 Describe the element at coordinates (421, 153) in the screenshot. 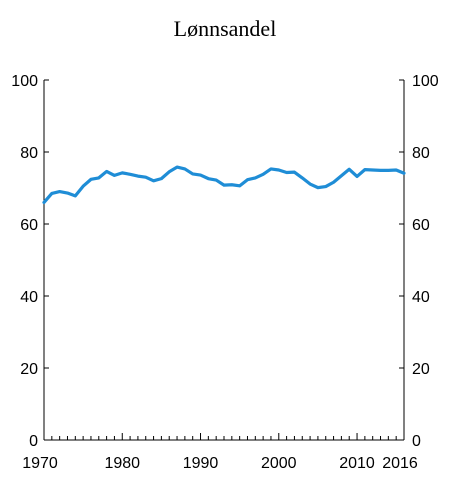

I see `y-tick-label-right: 80` at that location.